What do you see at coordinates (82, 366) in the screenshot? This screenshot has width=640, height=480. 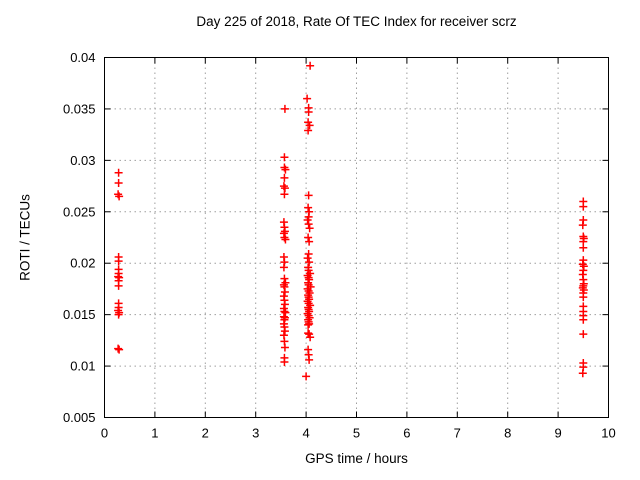 I see `y-tick-label: 0.01` at bounding box center [82, 366].